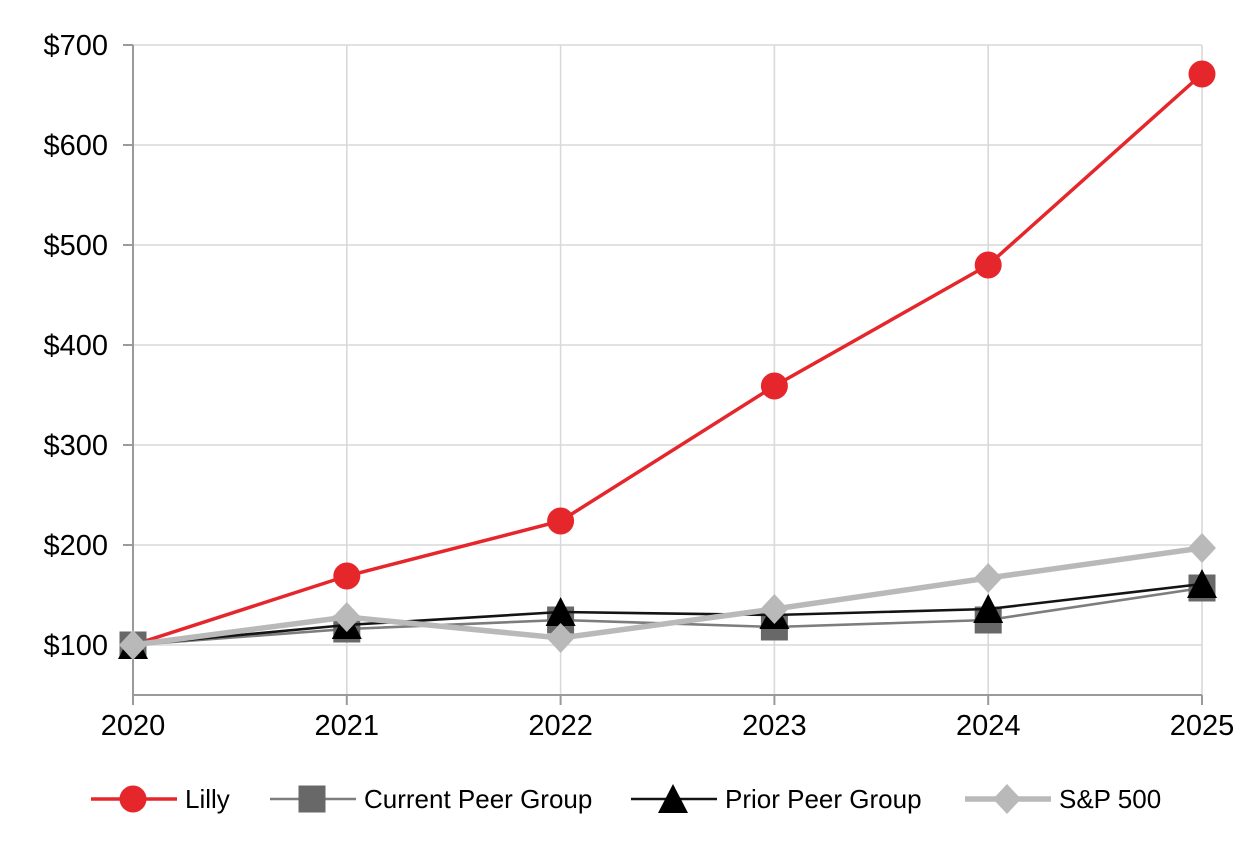 The height and width of the screenshot is (868, 1246). I want to click on x-tick-label: 2023, so click(774, 726).